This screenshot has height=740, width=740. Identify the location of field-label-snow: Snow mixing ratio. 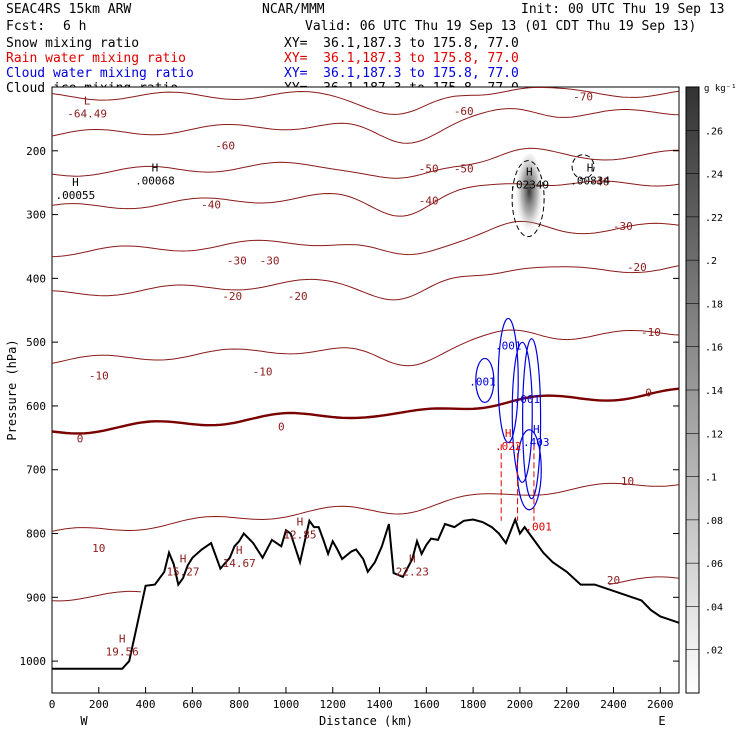
(73, 43).